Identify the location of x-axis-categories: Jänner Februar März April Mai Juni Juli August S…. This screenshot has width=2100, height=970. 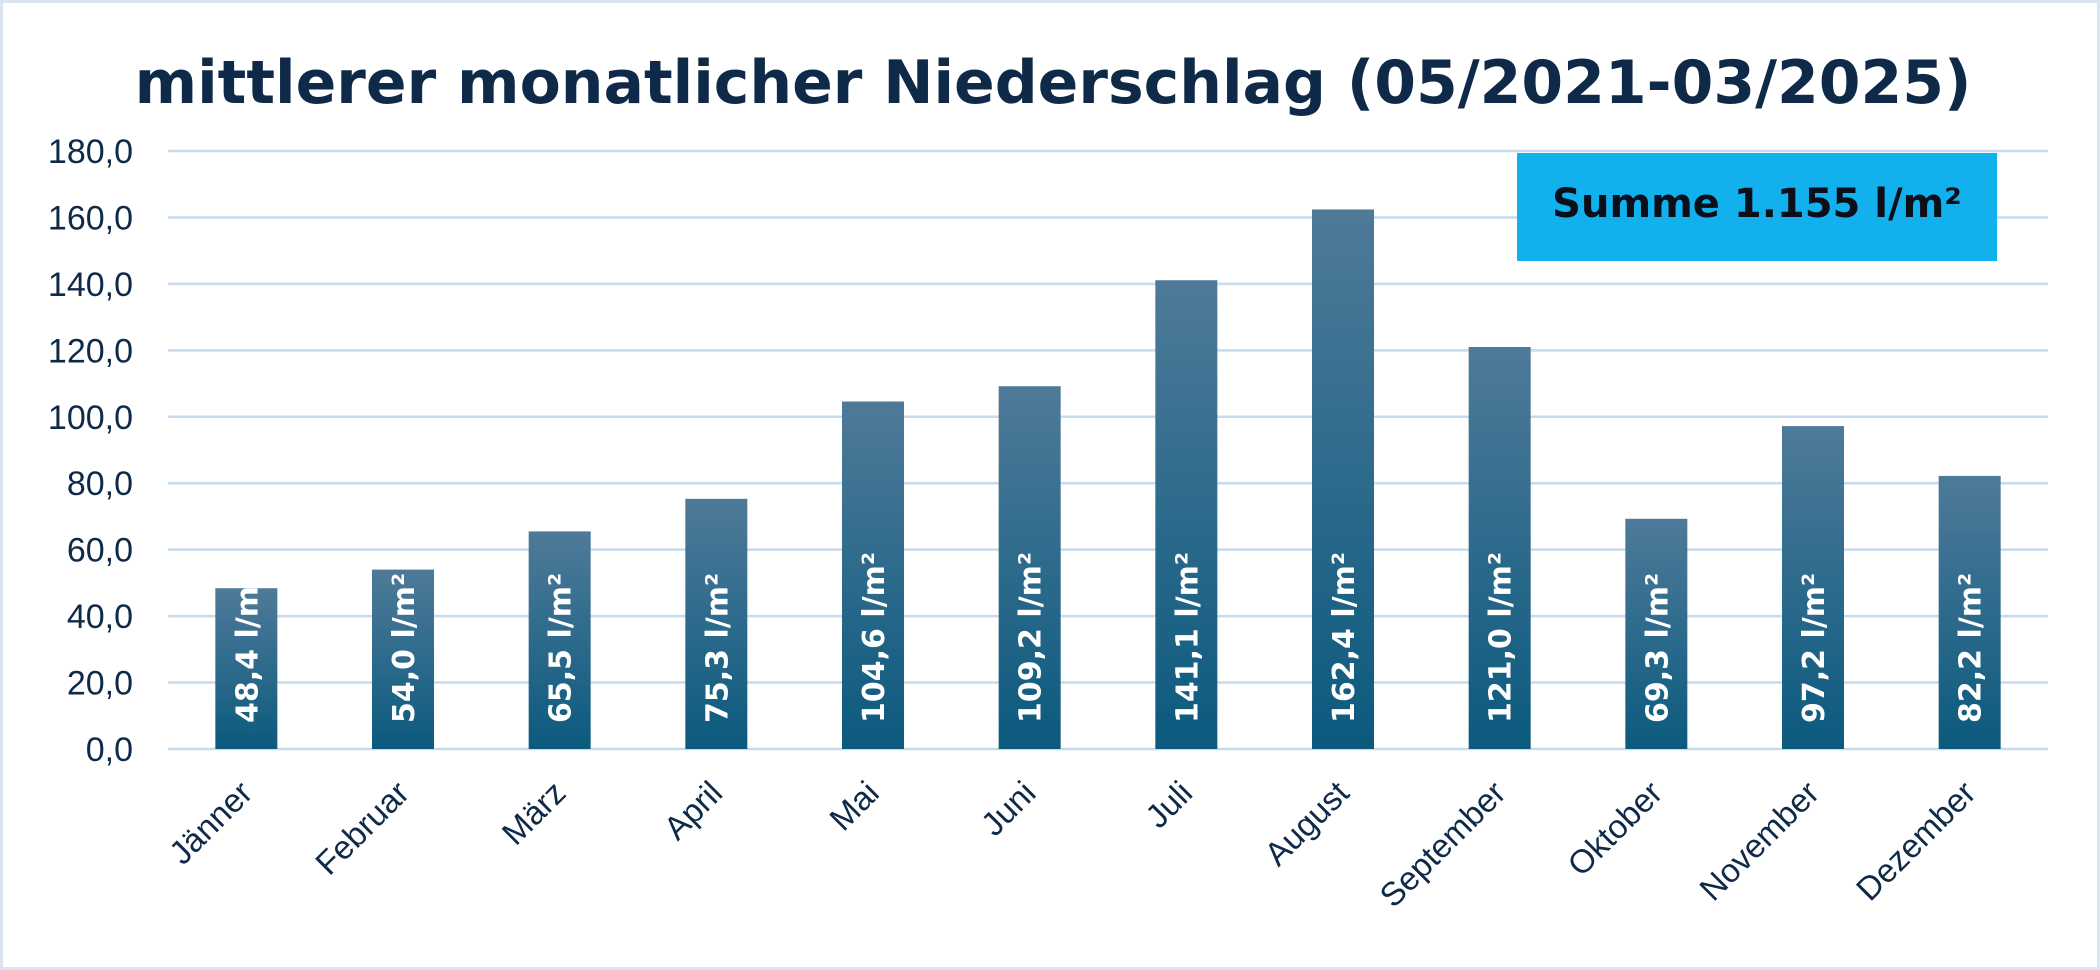
(1072, 844).